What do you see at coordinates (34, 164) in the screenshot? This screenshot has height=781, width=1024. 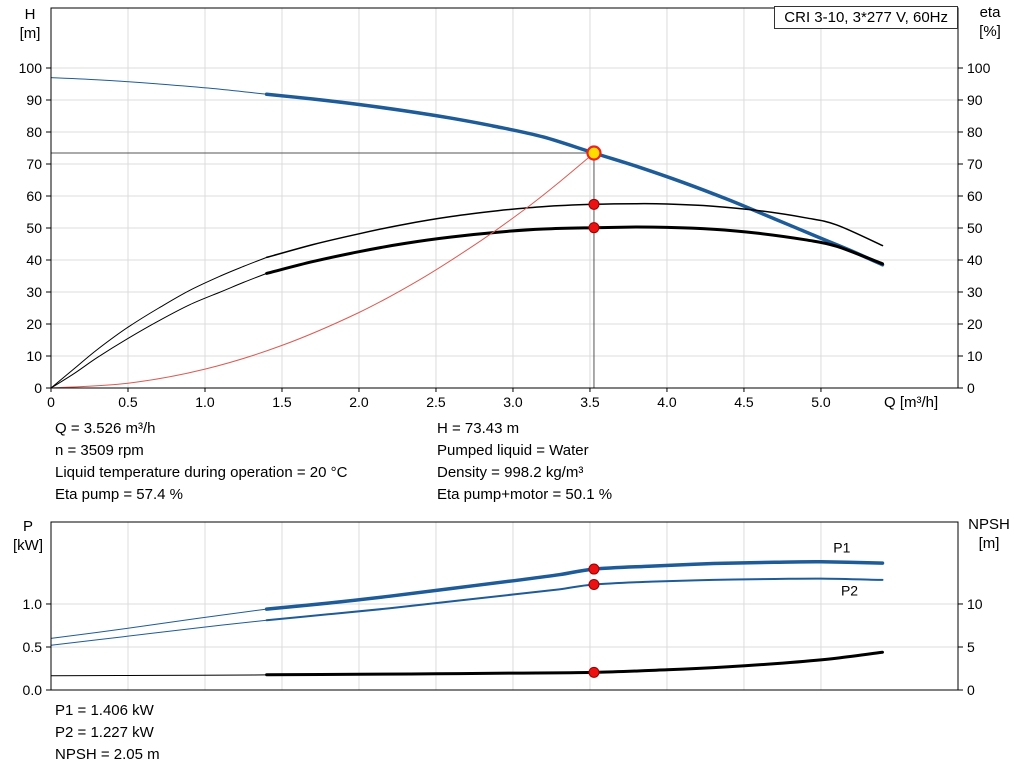 I see `tick-label-left: 70` at bounding box center [34, 164].